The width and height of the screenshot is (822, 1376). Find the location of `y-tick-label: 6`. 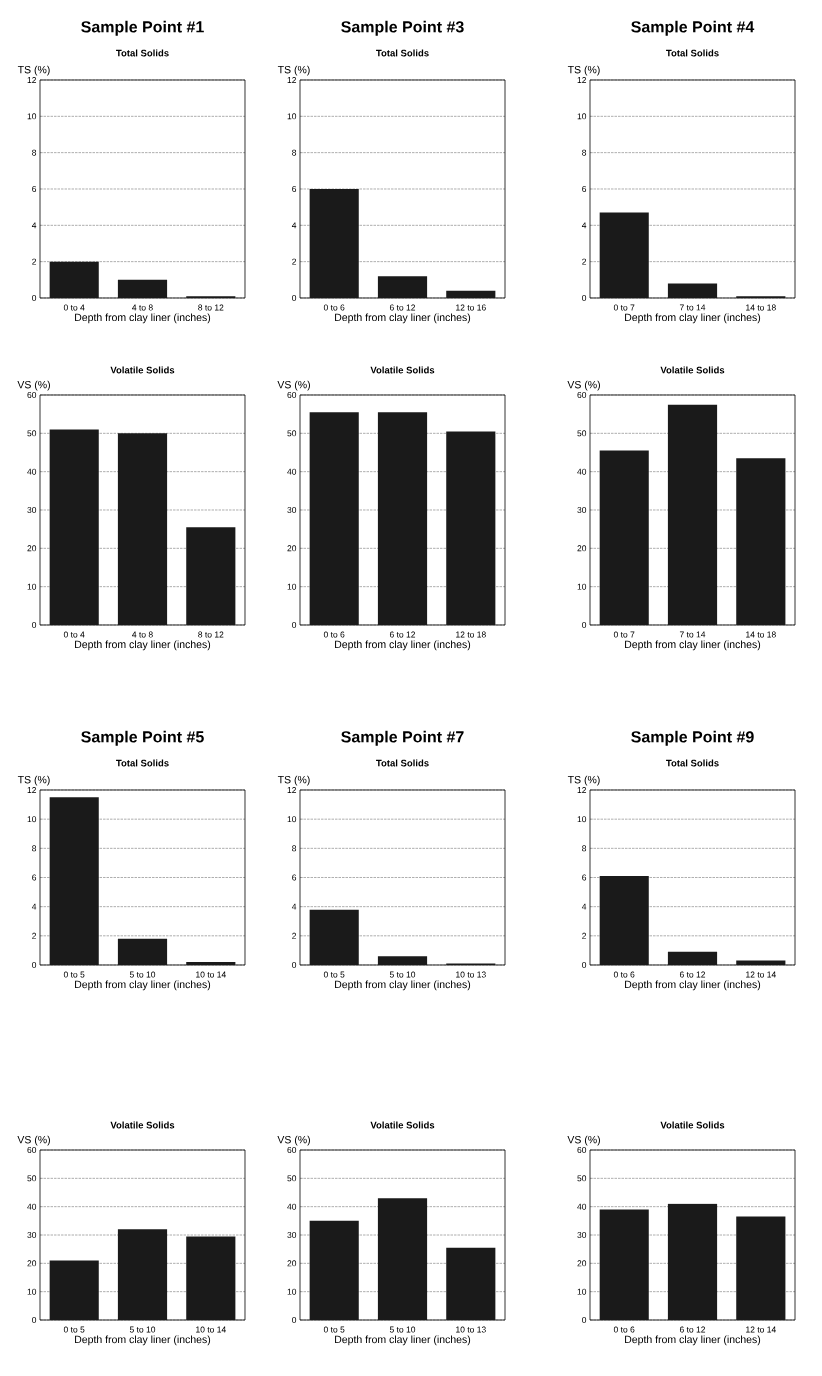

y-tick-label: 6 is located at coordinates (584, 188).